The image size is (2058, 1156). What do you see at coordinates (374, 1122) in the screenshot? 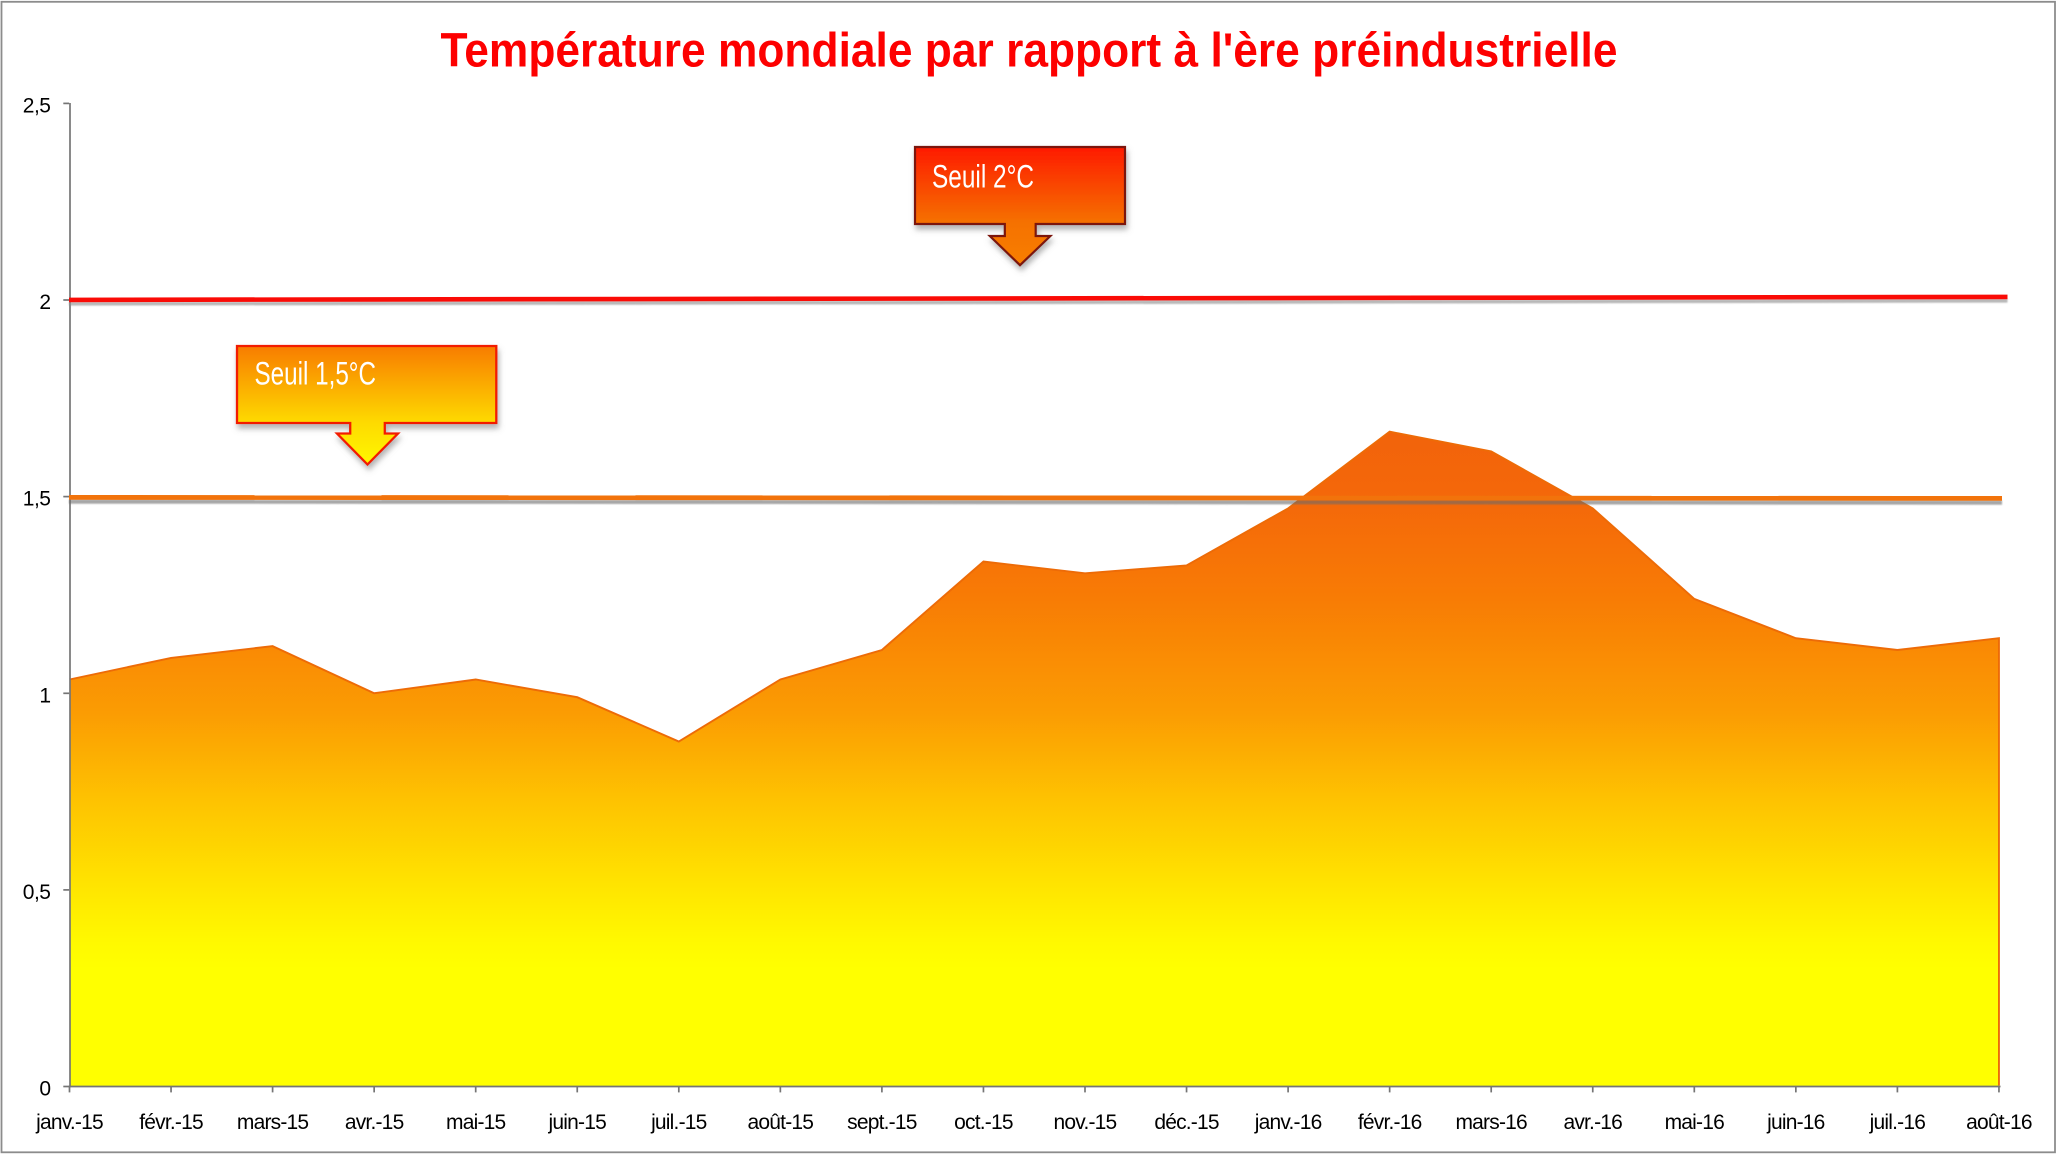
I see `svg-text: avr.-15` at bounding box center [374, 1122].